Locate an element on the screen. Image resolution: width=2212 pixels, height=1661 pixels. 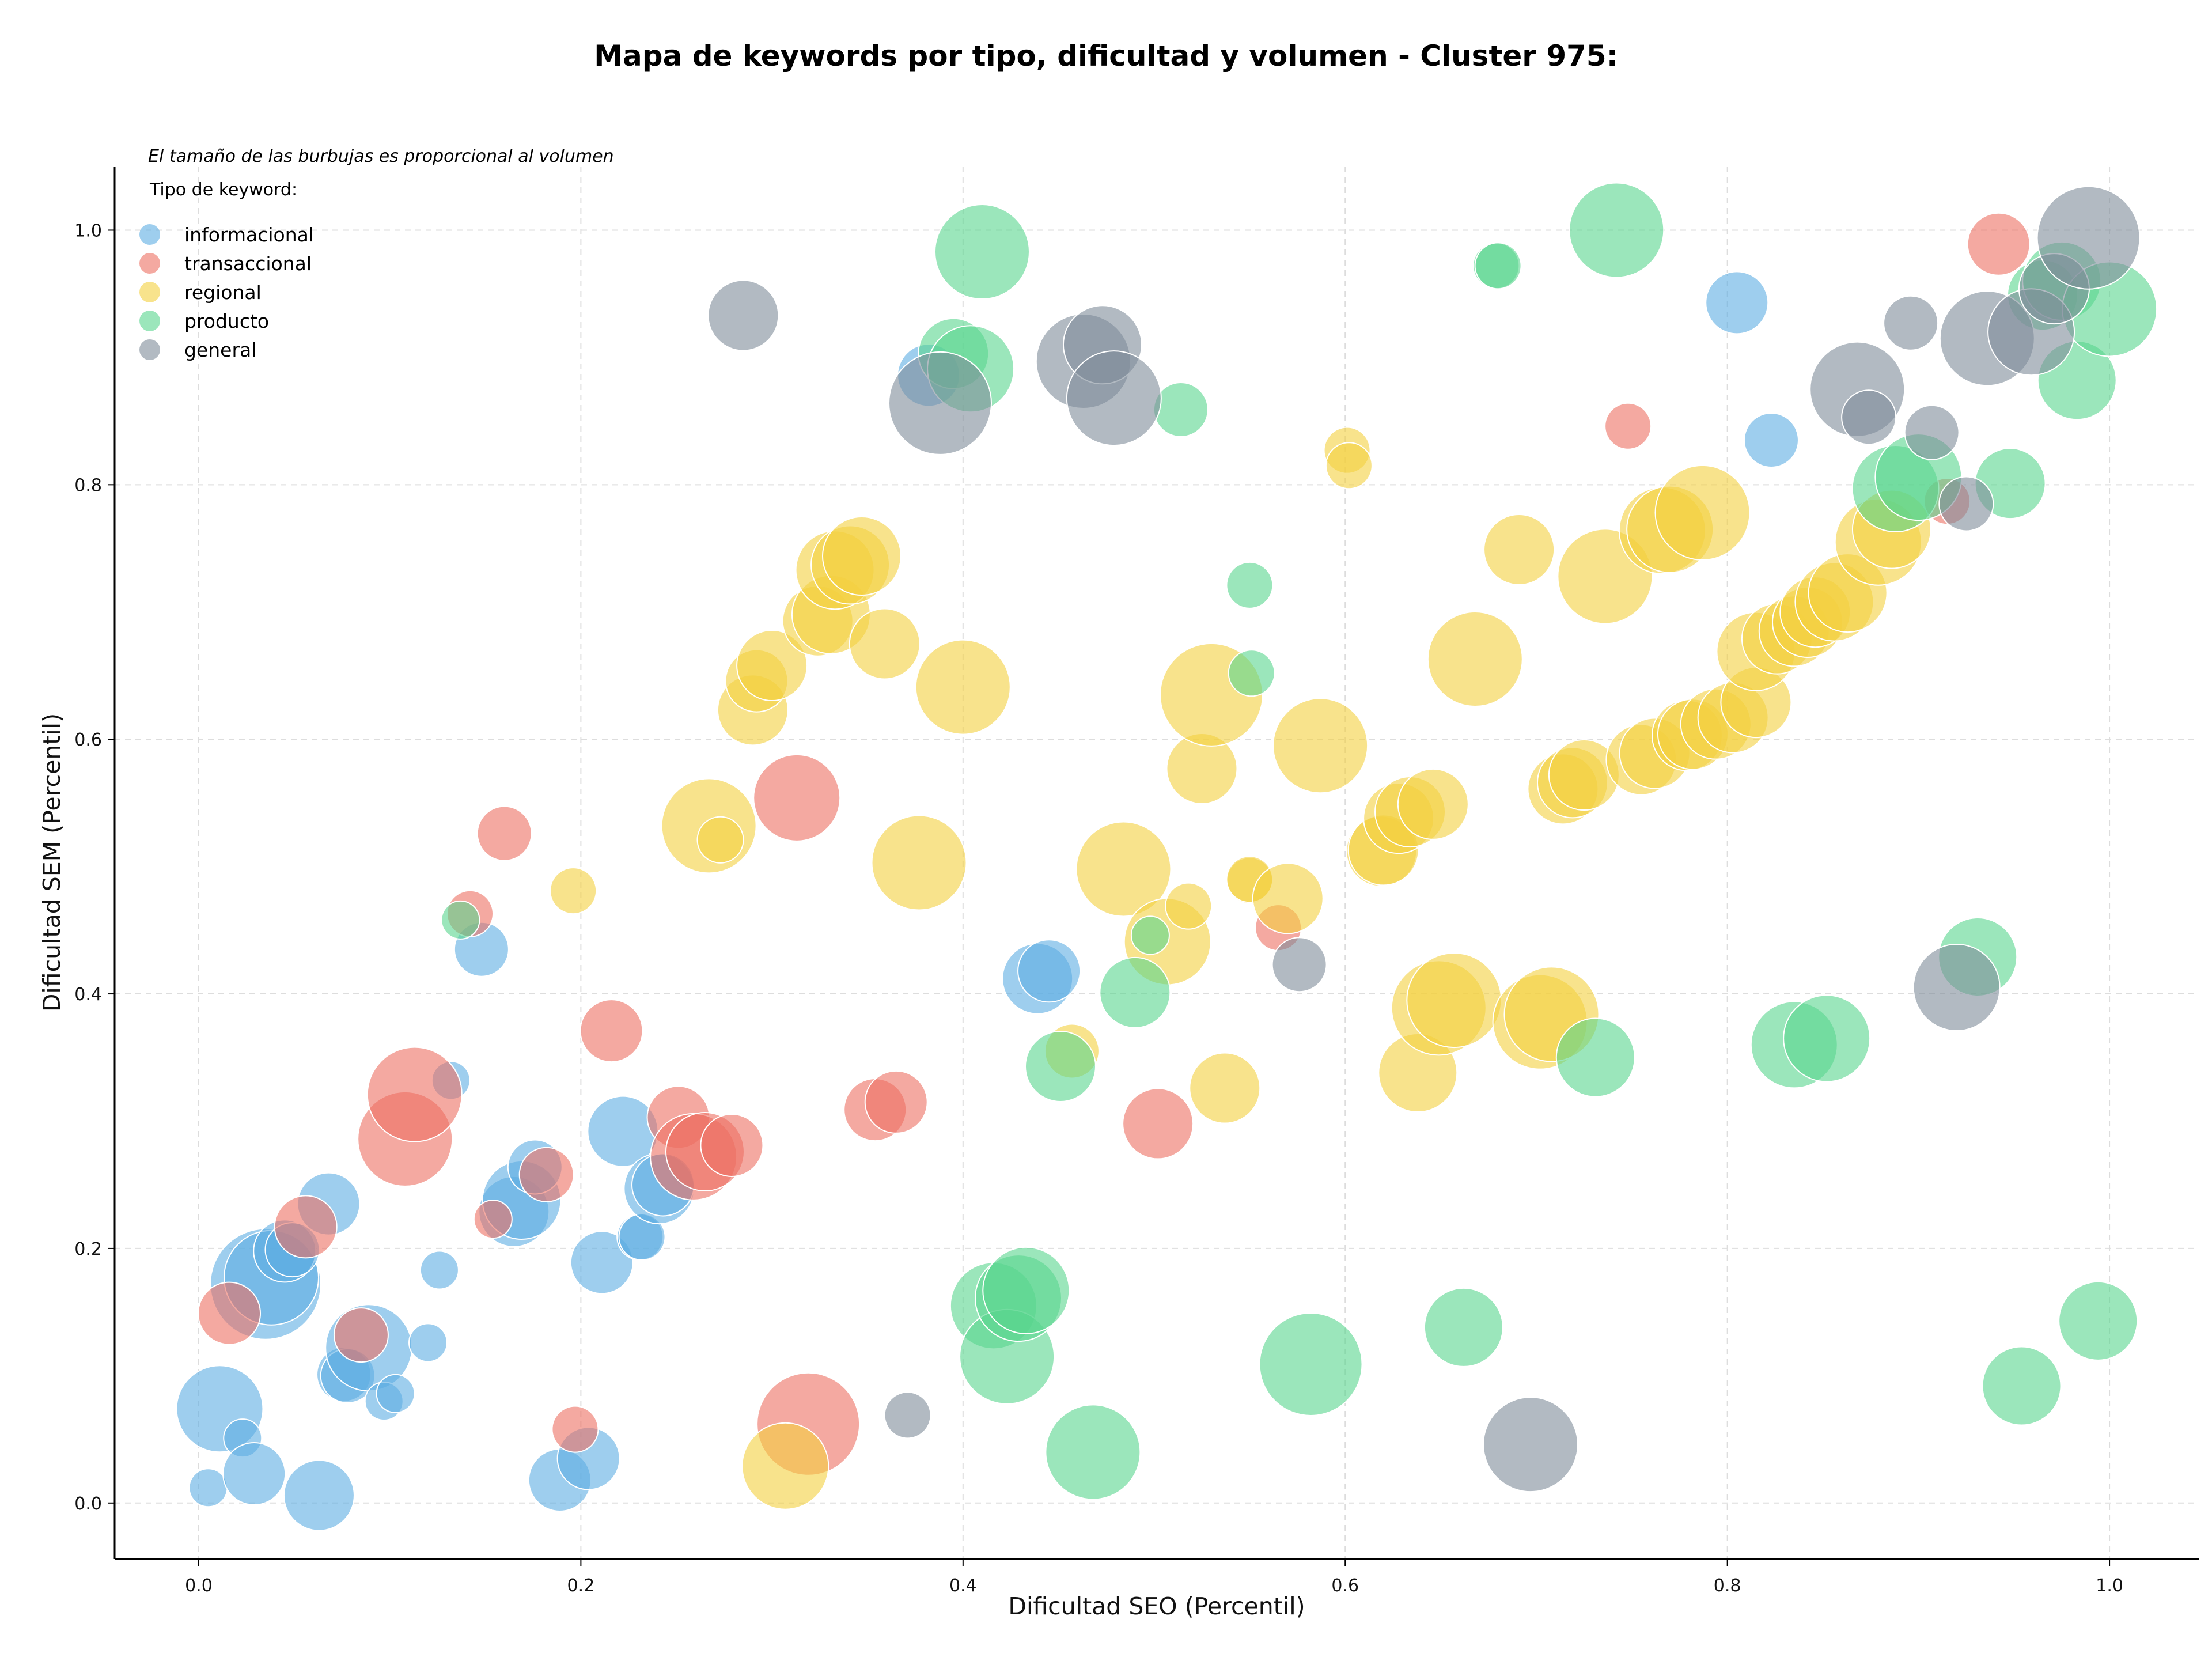
y-tick-label: 0.6 is located at coordinates (88, 740).